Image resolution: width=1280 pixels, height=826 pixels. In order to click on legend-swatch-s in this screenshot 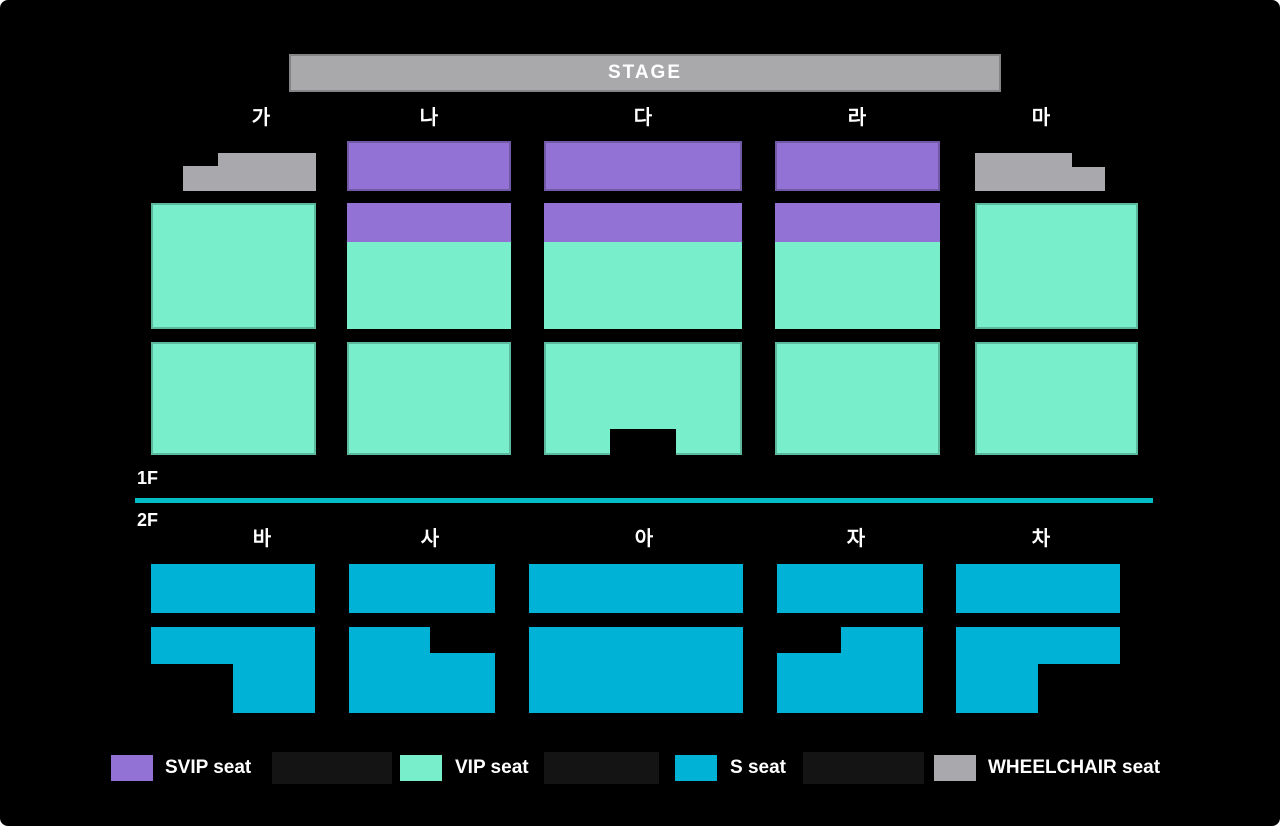, I will do `click(696, 768)`.